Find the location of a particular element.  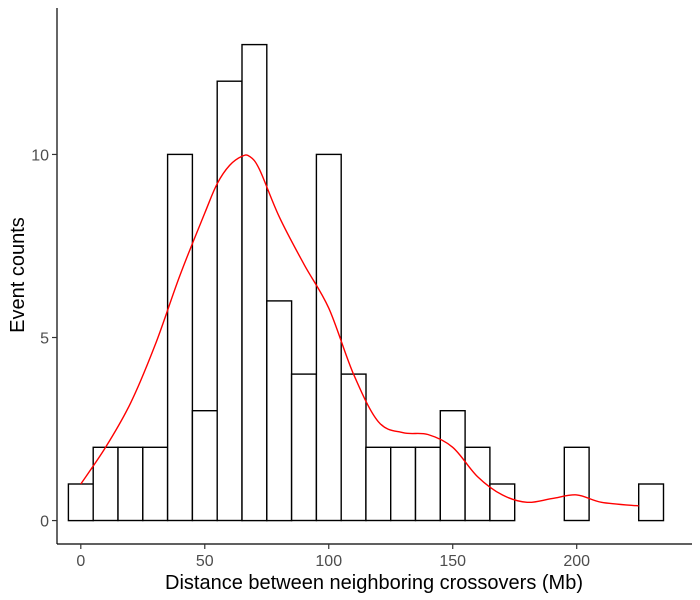

y-axis-ticks: 0 5 10 is located at coordinates (44, 339).